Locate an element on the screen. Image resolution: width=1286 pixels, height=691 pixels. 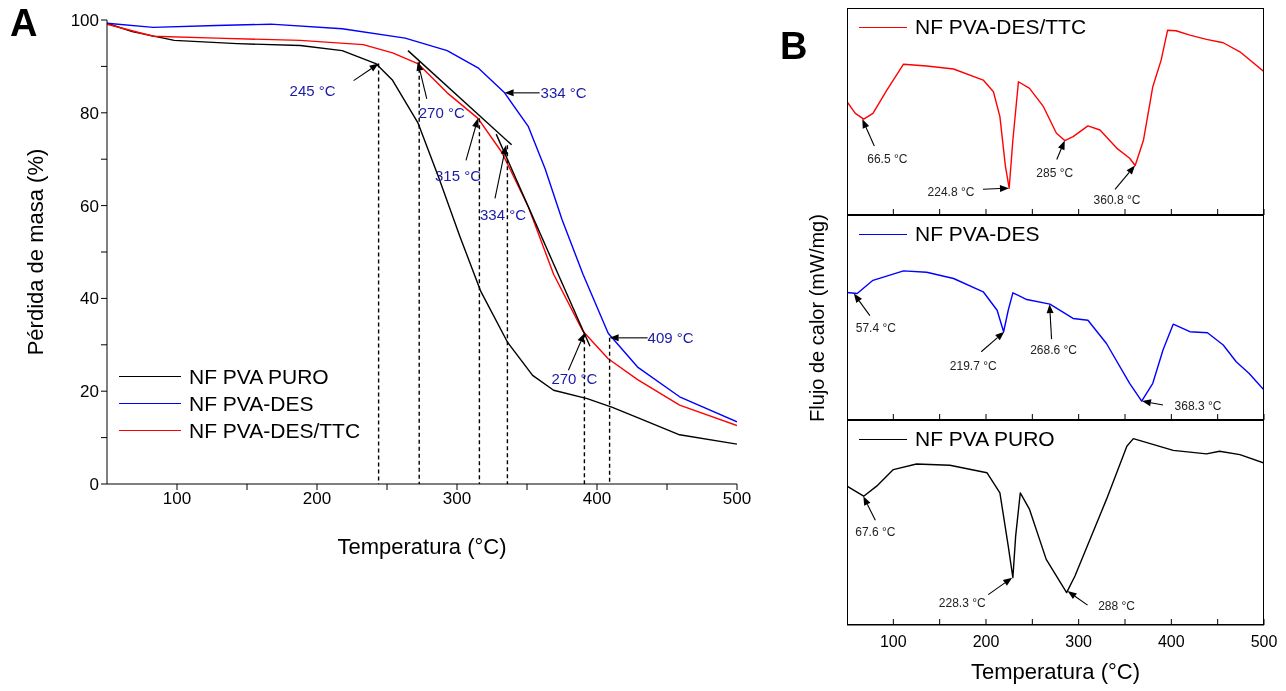
annotation: 368.3 °C is located at coordinates (1198, 406).